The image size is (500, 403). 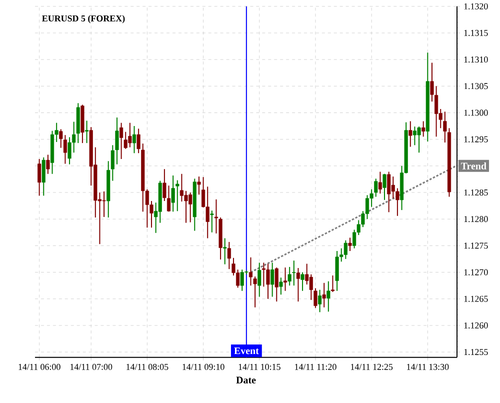 I want to click on x-axis-title: Date, so click(x=246, y=380).